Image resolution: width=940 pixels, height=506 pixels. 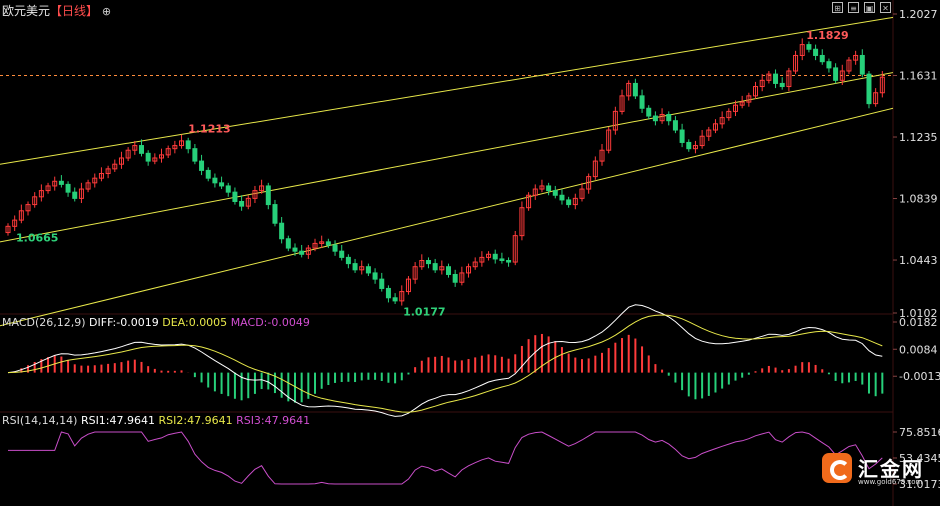 I want to click on maximize-icon: ▣, so click(x=869, y=7).